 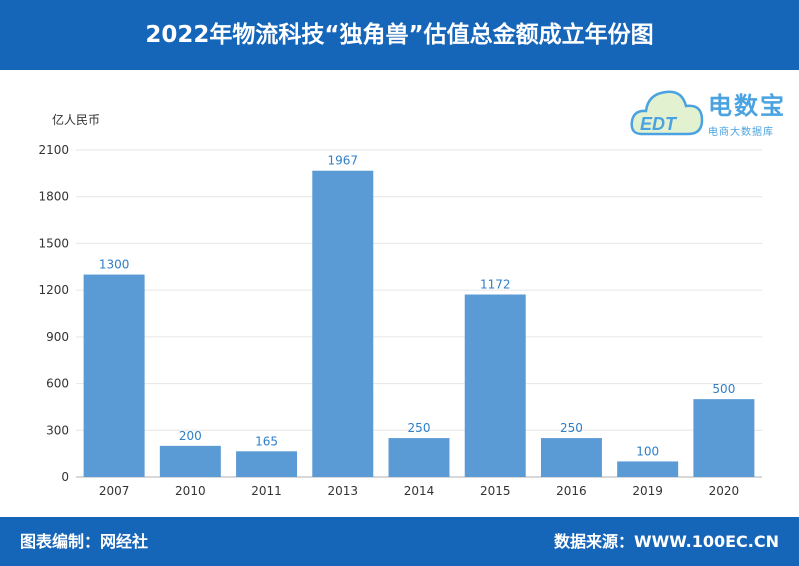 I want to click on y-tick-label: 900, so click(x=57, y=337).